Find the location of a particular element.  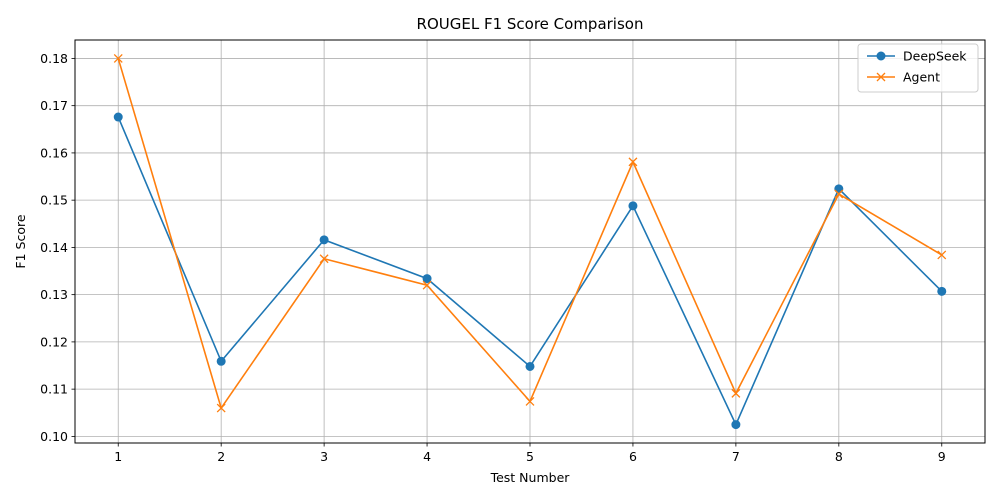

x-tick-label: 4 is located at coordinates (427, 456).